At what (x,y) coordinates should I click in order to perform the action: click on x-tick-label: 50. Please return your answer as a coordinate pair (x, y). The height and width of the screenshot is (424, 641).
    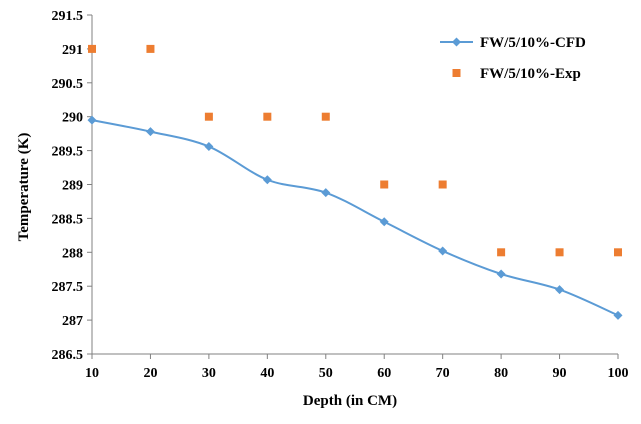
    Looking at the image, I should click on (326, 373).